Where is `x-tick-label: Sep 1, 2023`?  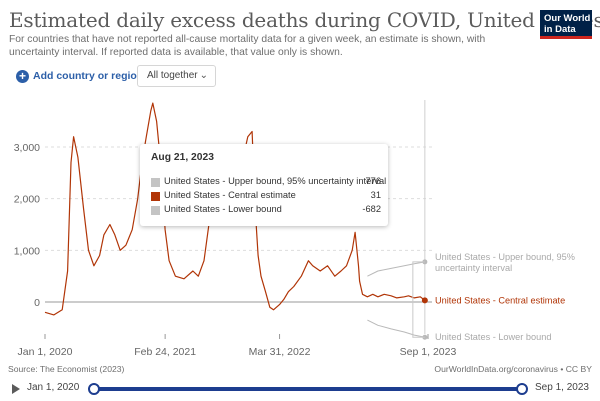 x-tick-label: Sep 1, 2023 is located at coordinates (428, 352).